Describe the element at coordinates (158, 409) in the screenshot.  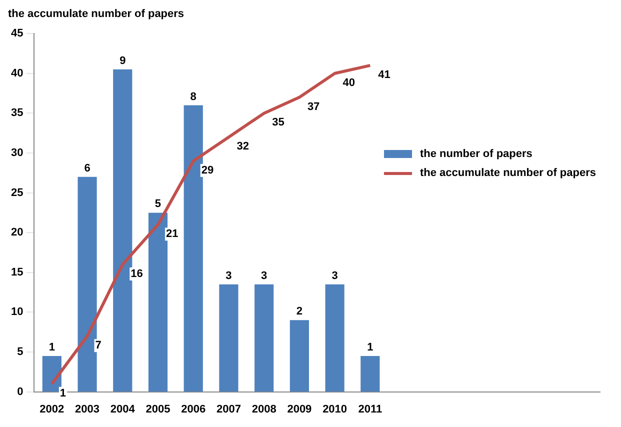
I see `x-tick-label: 2005` at that location.